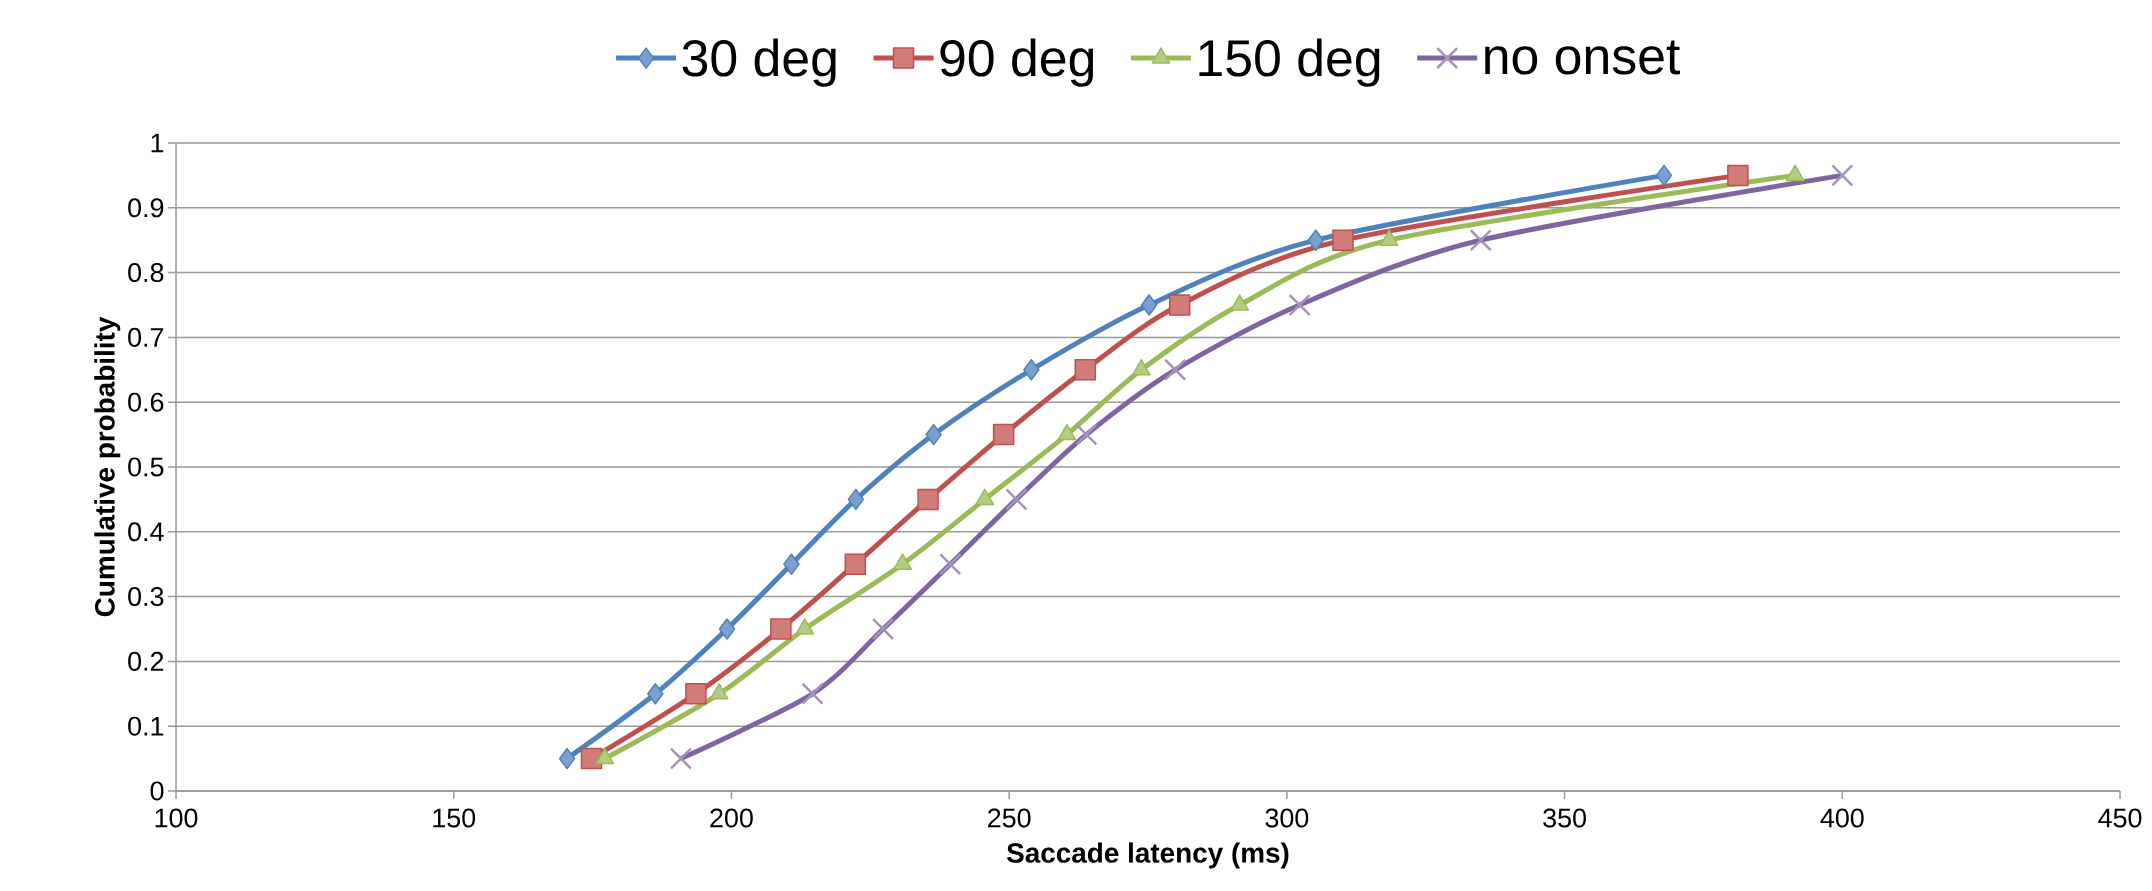 Image resolution: width=2152 pixels, height=891 pixels. I want to click on y-tick-label: 1, so click(157, 143).